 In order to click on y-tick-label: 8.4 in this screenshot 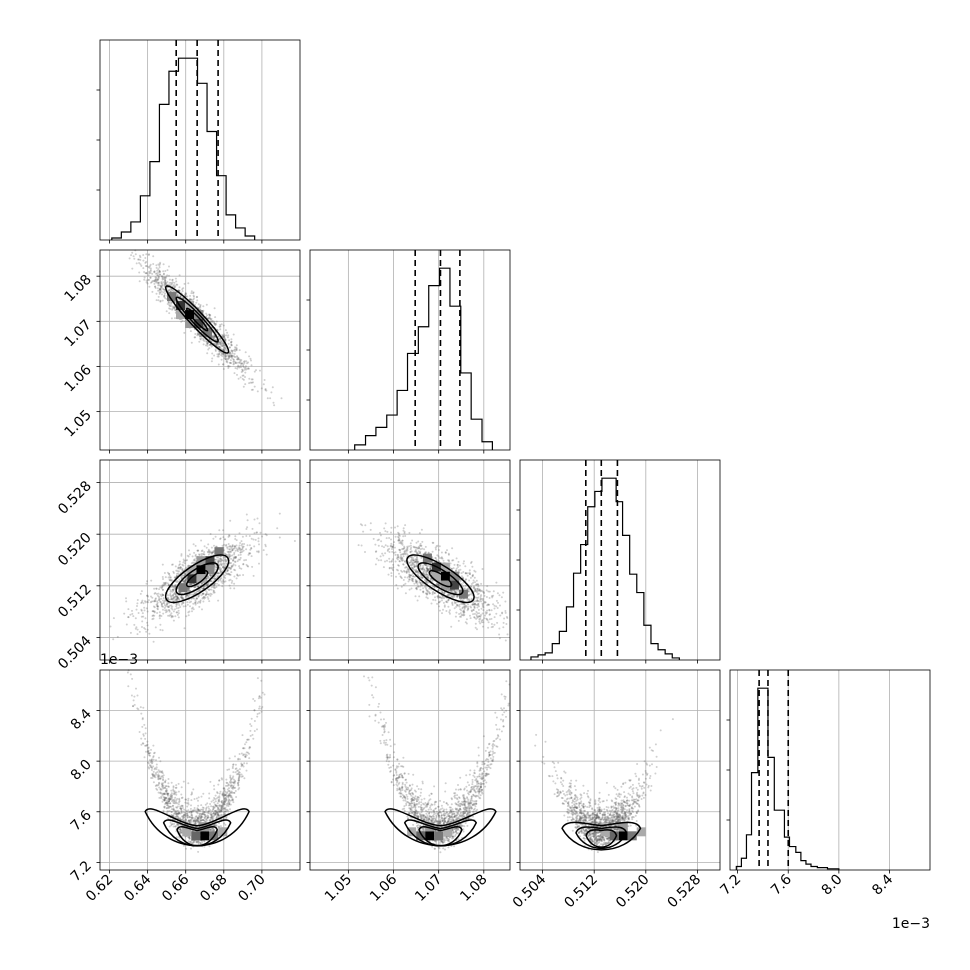, I will do `click(81, 719)`.